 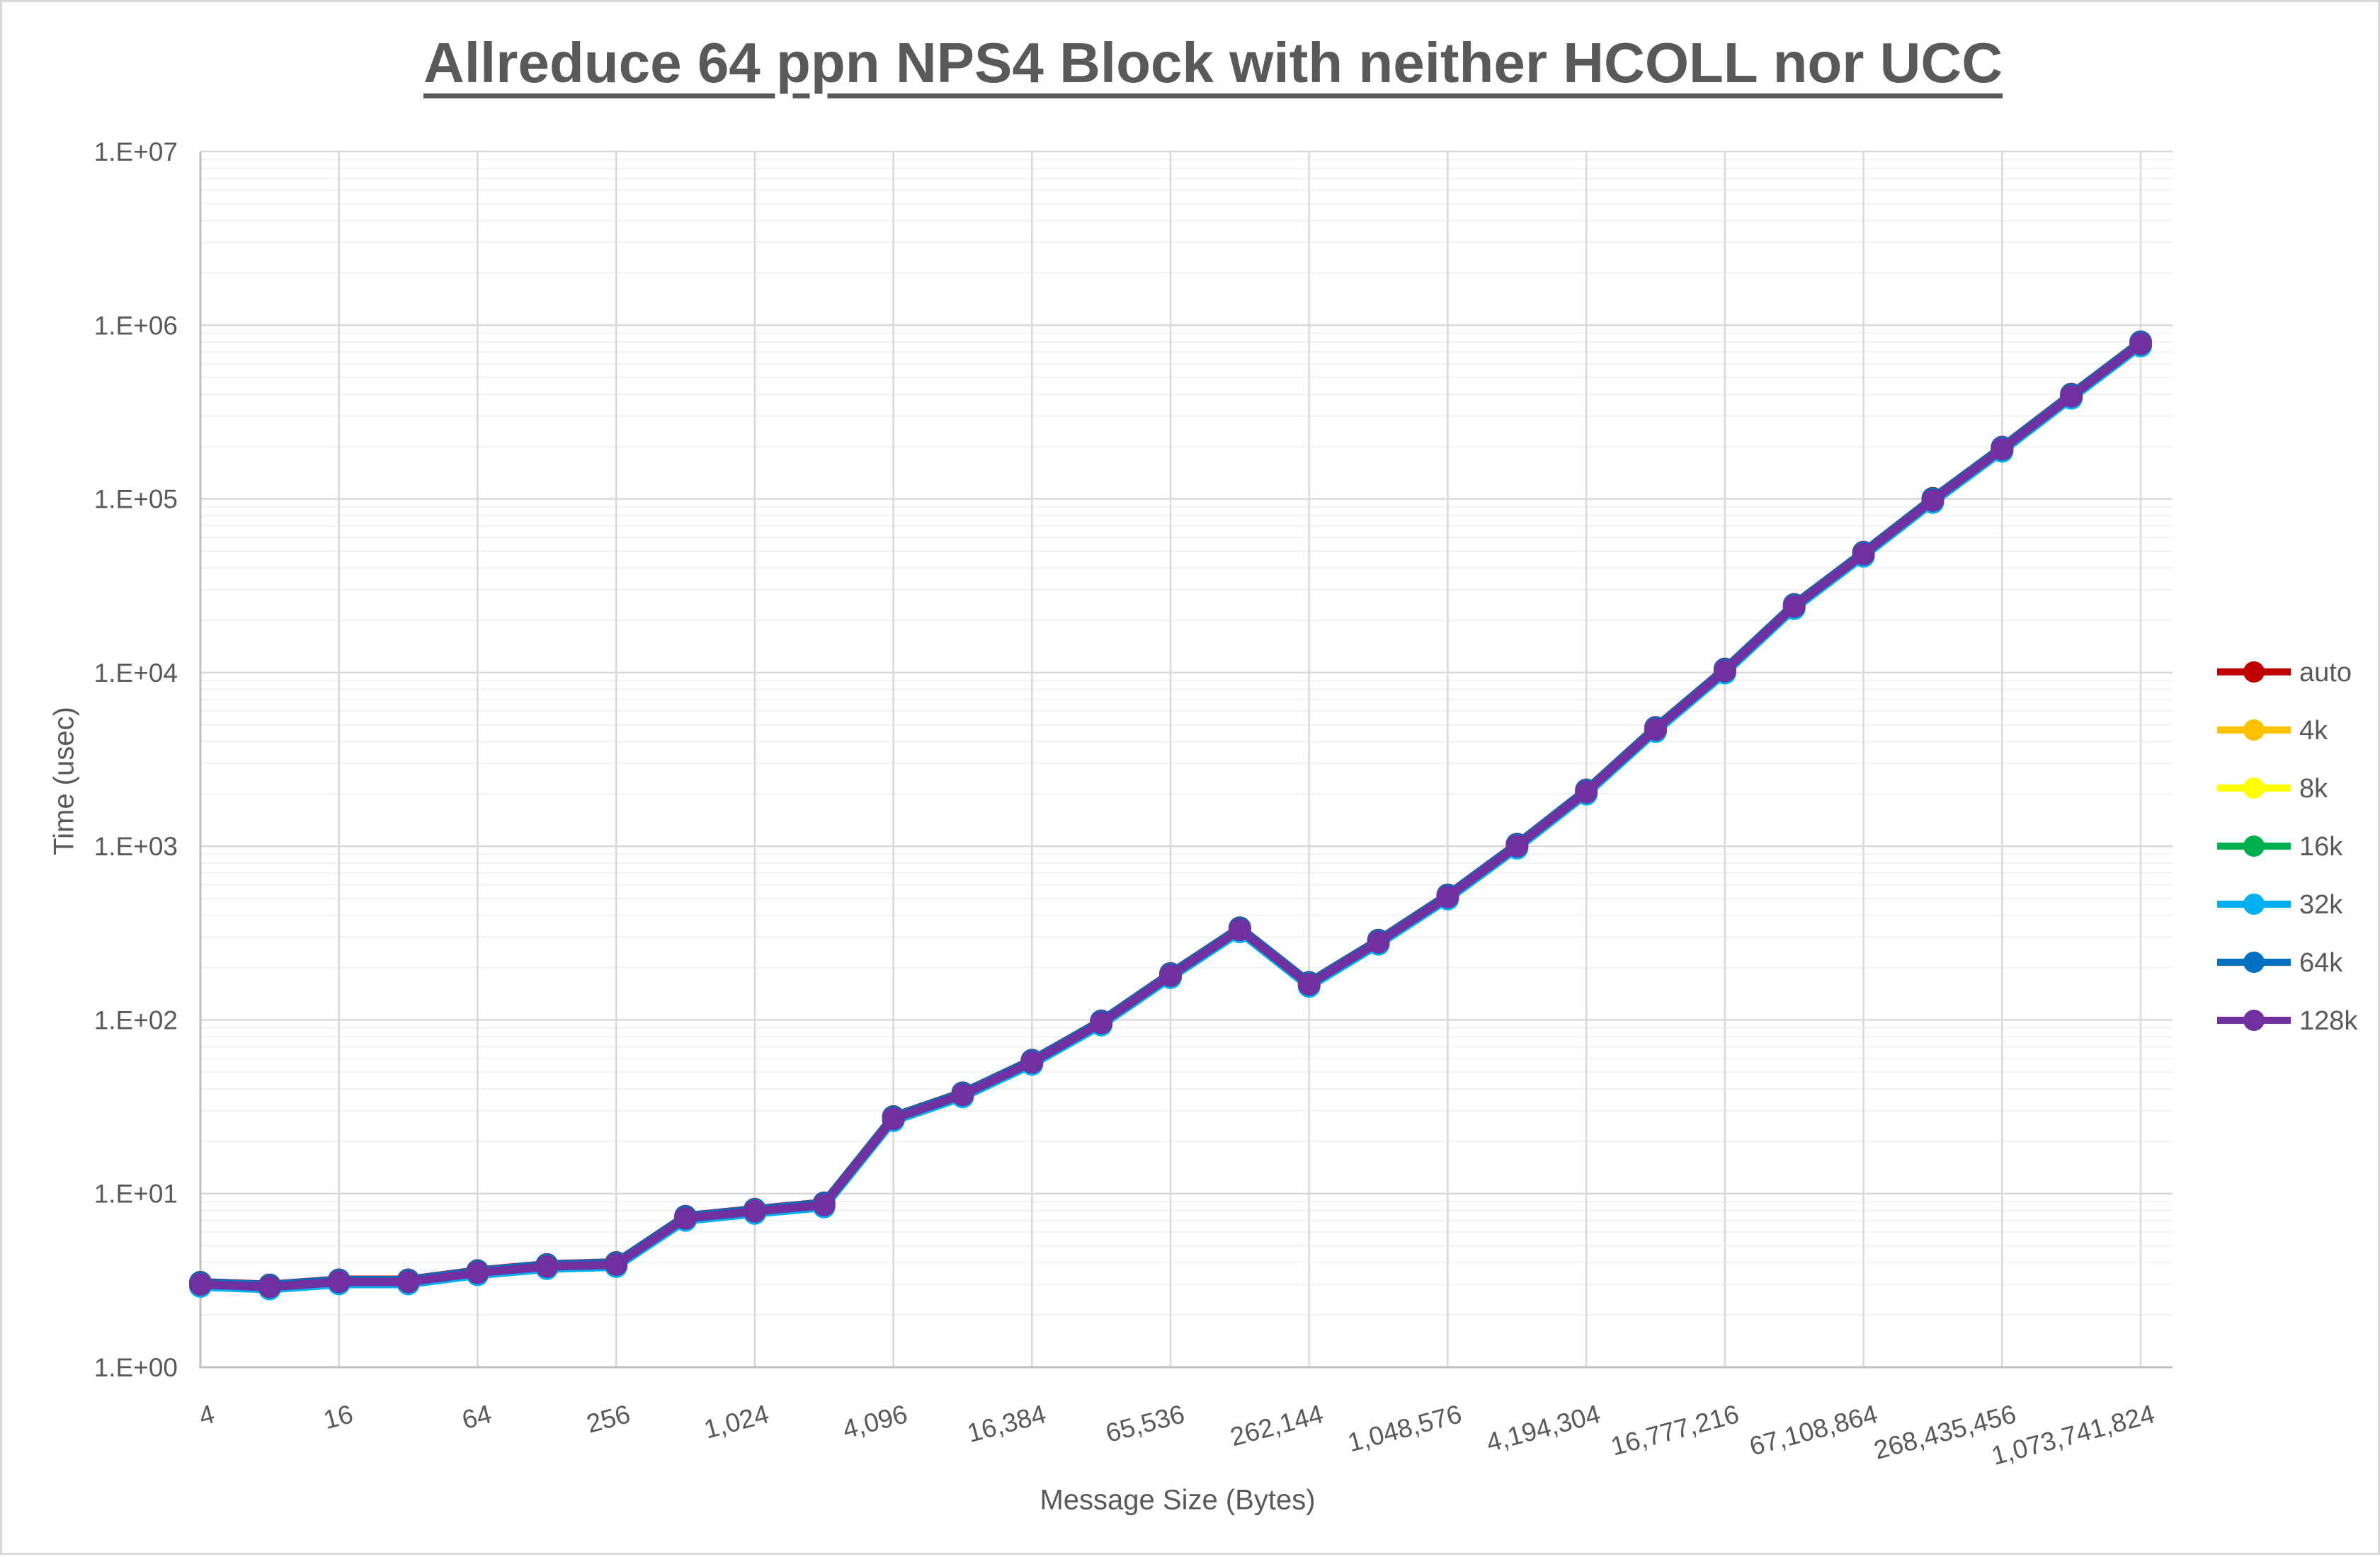 What do you see at coordinates (2321, 963) in the screenshot?
I see `legend-item-label: 64k` at bounding box center [2321, 963].